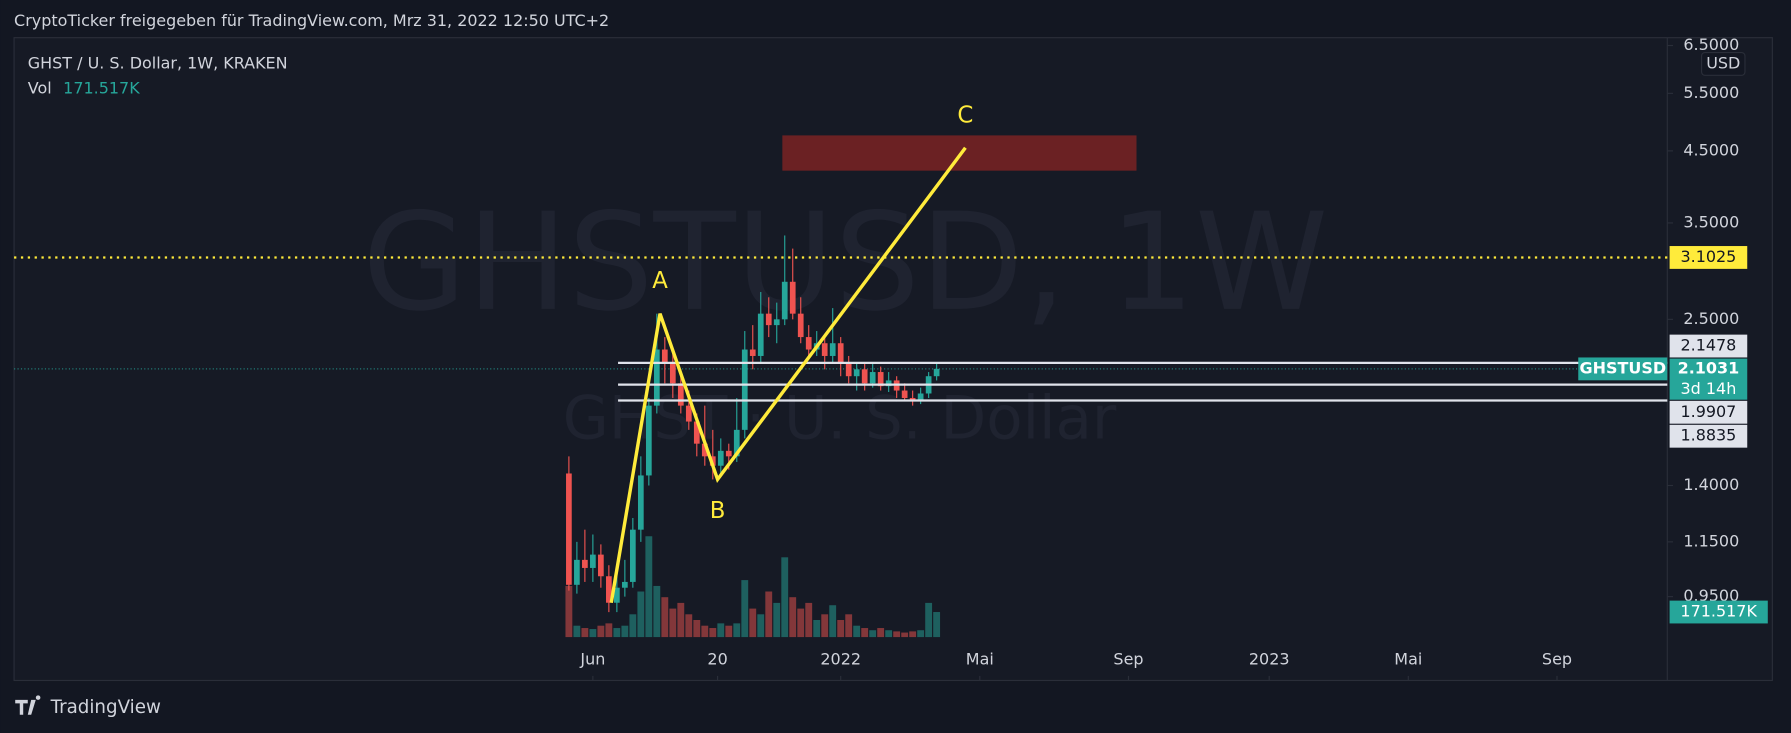 The height and width of the screenshot is (733, 1791). Describe the element at coordinates (965, 115) in the screenshot. I see `wave-label: C` at that location.